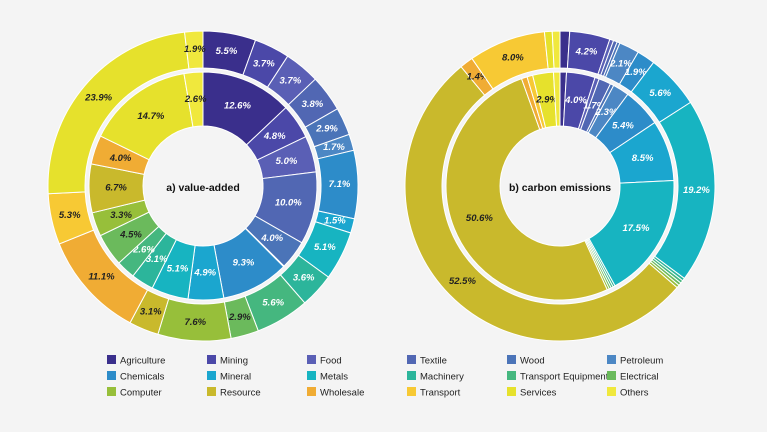 The image size is (767, 432). Describe the element at coordinates (70, 215) in the screenshot. I see `outer-label-transport: 5.3%` at that location.